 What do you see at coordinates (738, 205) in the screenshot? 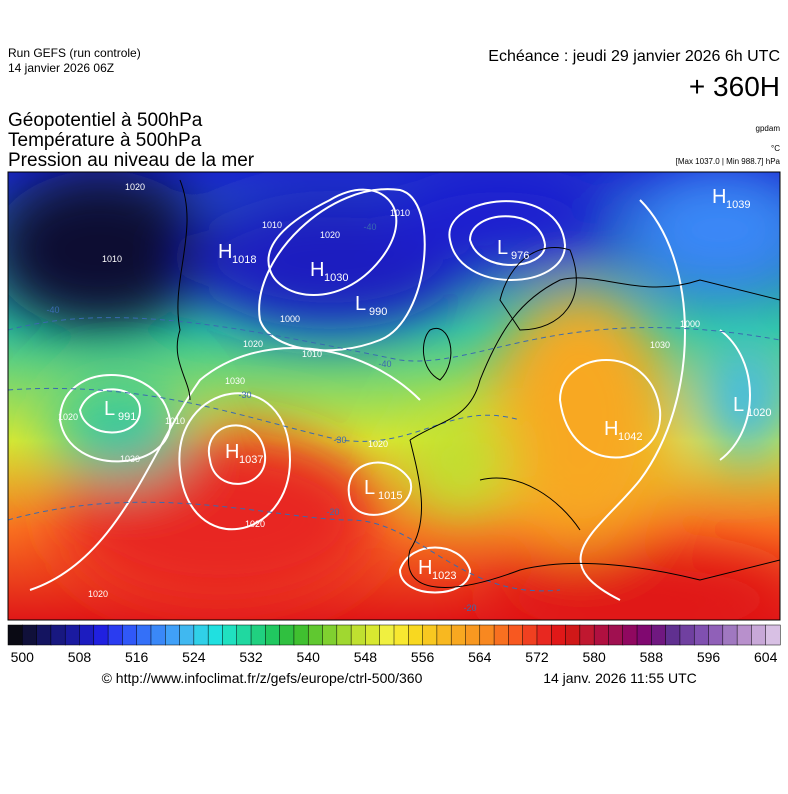
I see `center-value: 1039` at bounding box center [738, 205].